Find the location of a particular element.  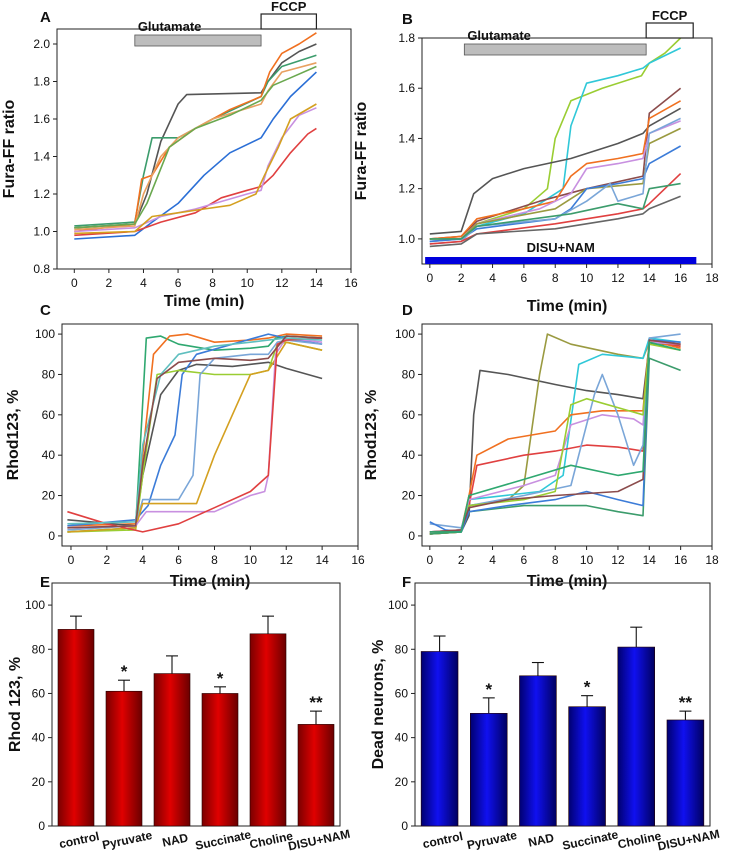

y-tick-label: 1.2 is located at coordinates (41, 194).